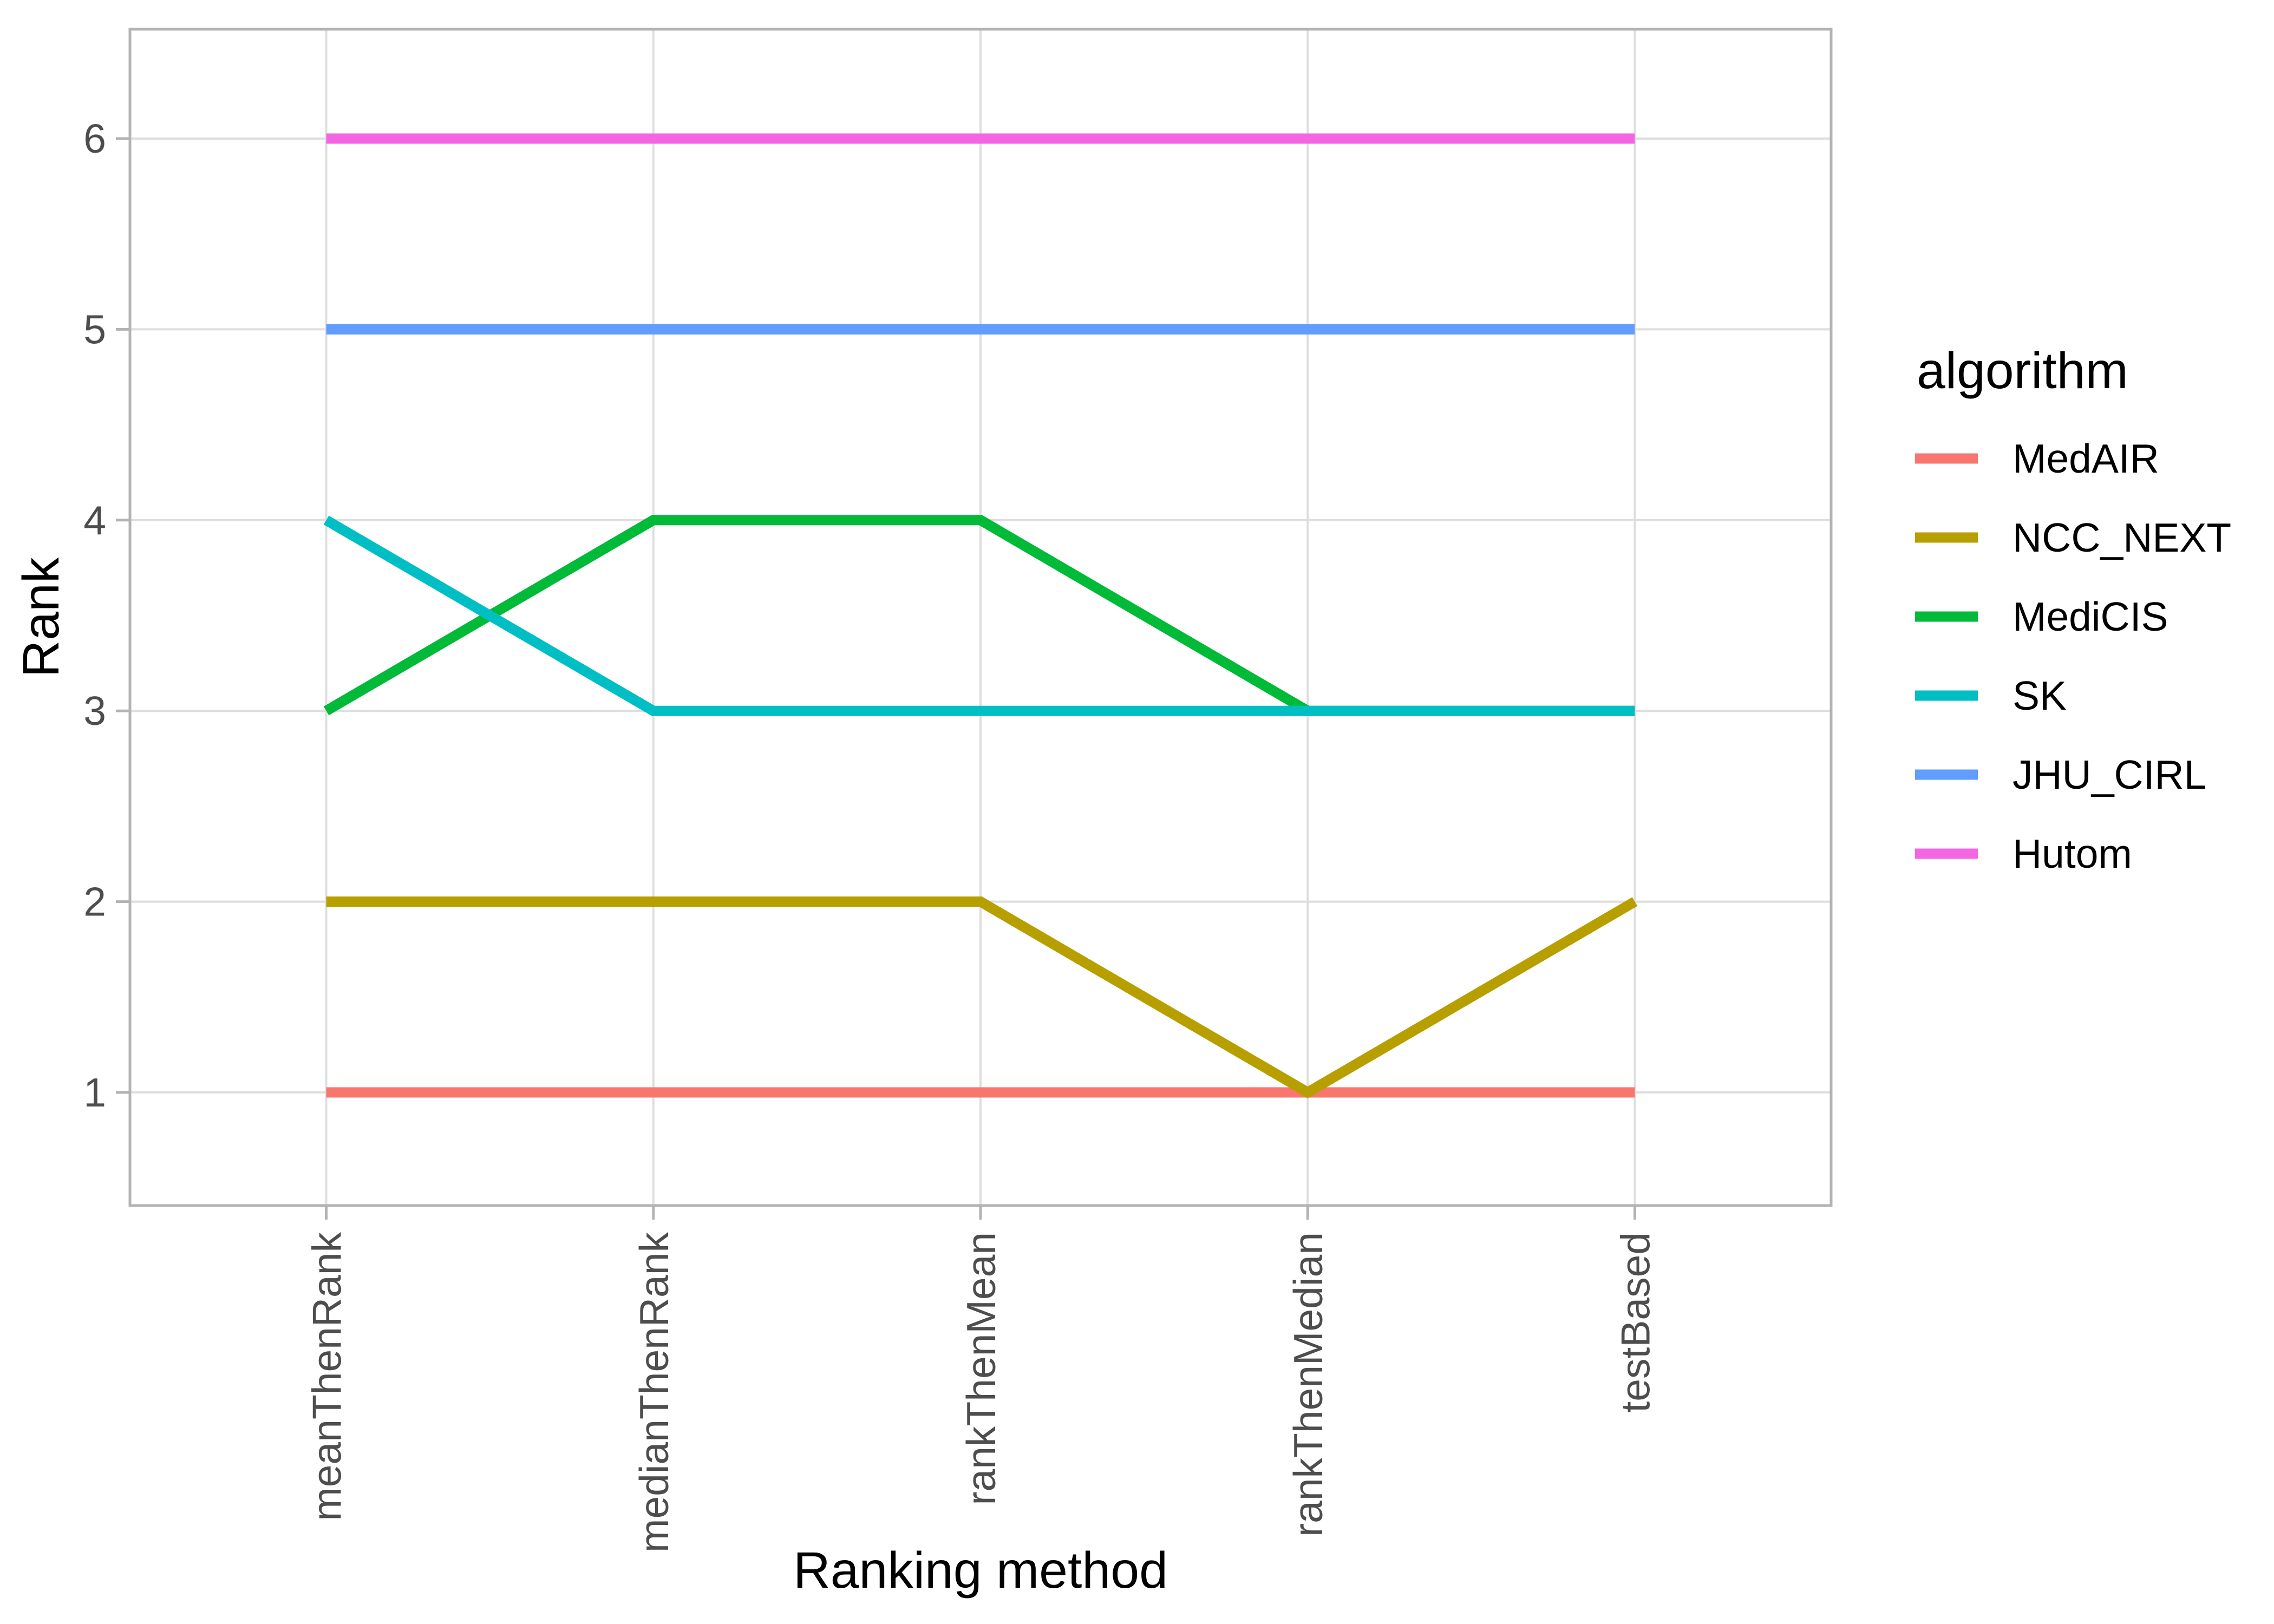 The image size is (2274, 1624). I want to click on x-tick-label: meanThenRank, so click(327, 1377).